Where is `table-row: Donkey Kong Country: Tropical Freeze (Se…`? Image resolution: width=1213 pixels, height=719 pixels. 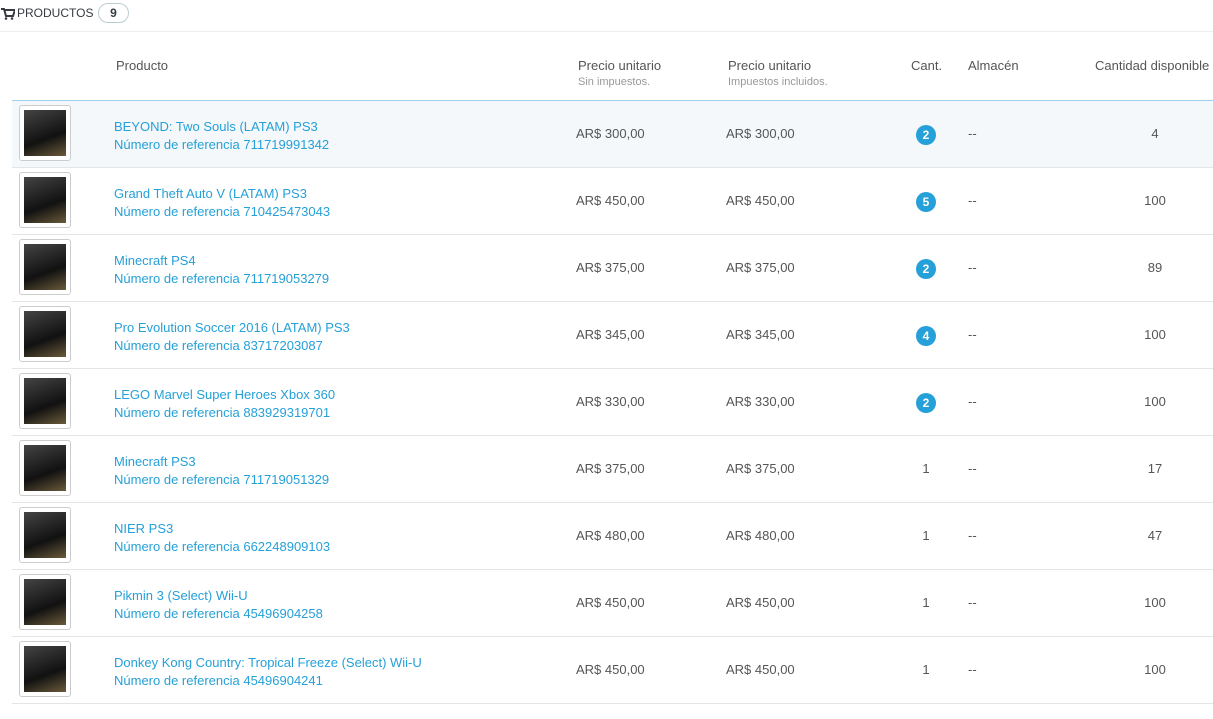 table-row: Donkey Kong Country: Tropical Freeze (Se… is located at coordinates (612, 670).